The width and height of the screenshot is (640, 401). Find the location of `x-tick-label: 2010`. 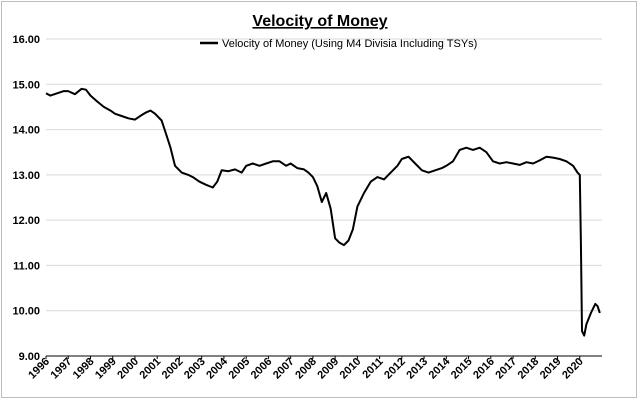

x-tick-label: 2010 is located at coordinates (351, 369).